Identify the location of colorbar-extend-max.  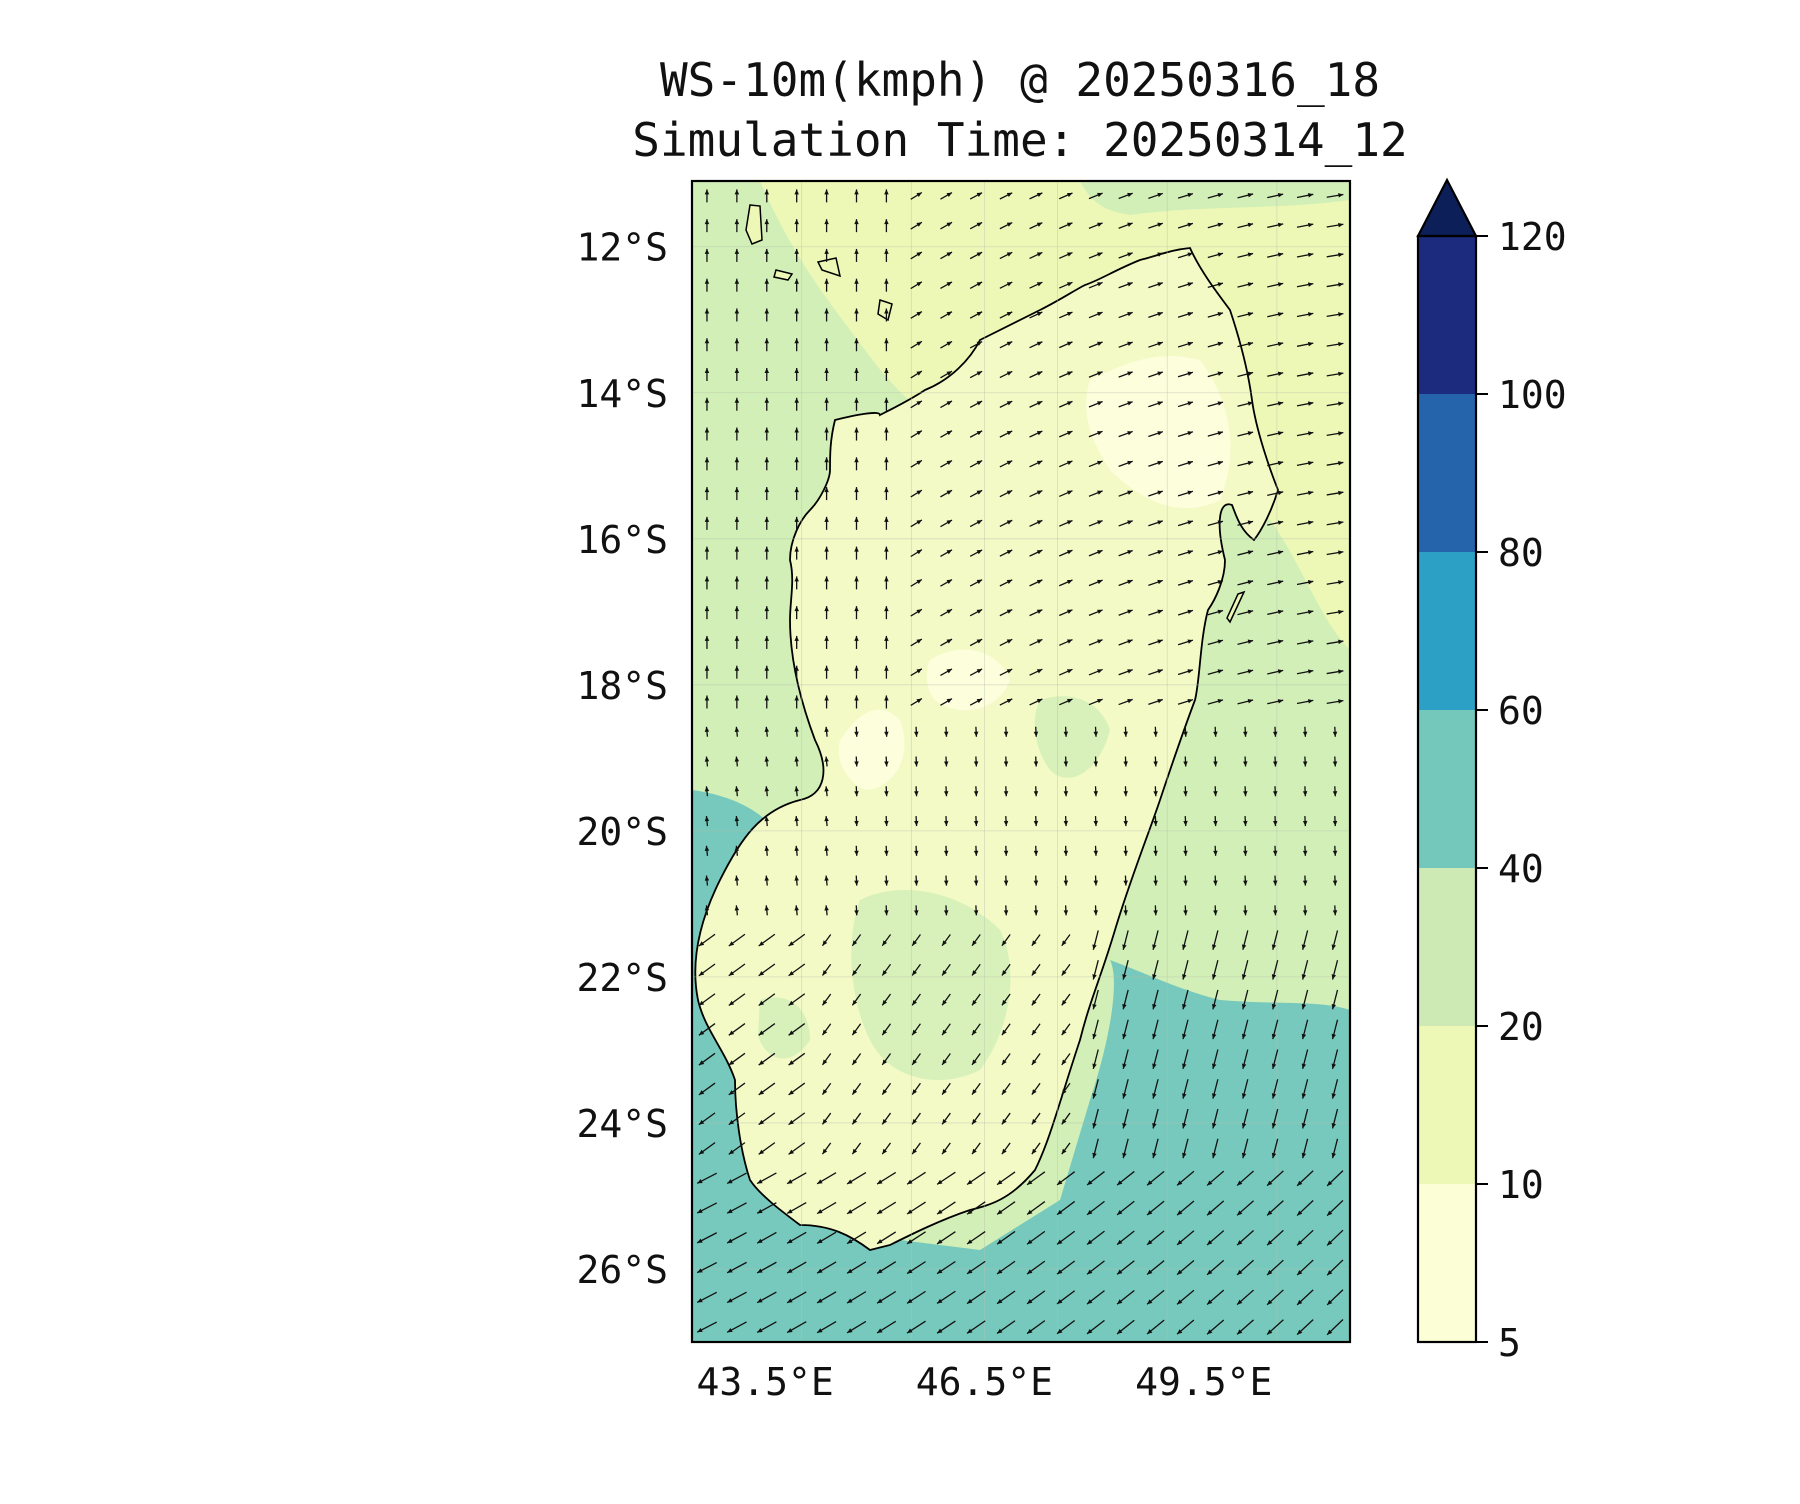
(1447, 208).